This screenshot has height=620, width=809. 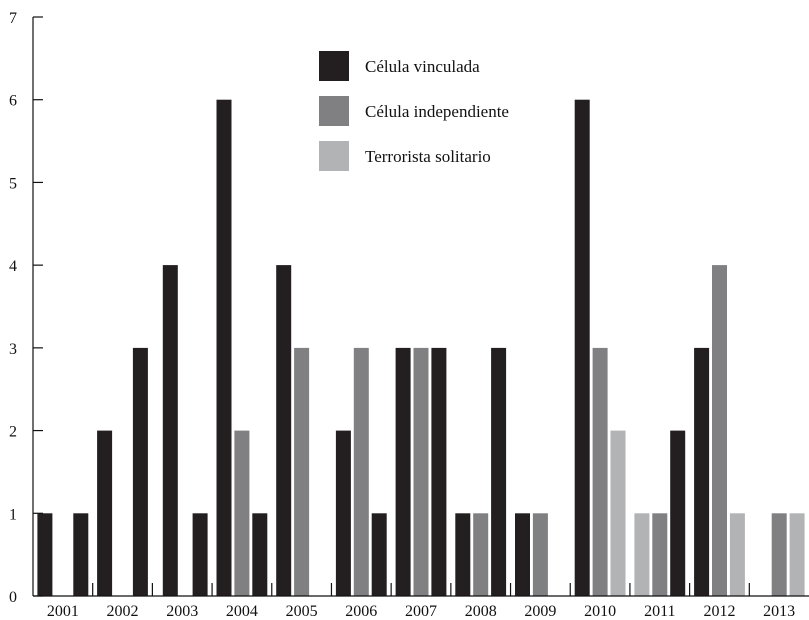 What do you see at coordinates (659, 611) in the screenshot?
I see `x-tick-label-2011: 2011` at bounding box center [659, 611].